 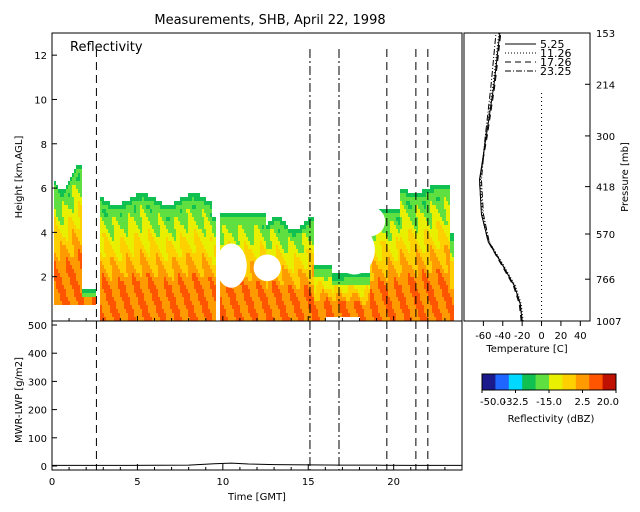 What do you see at coordinates (625, 177) in the screenshot?
I see `pressure-axis-label: Pressure [mb]` at bounding box center [625, 177].